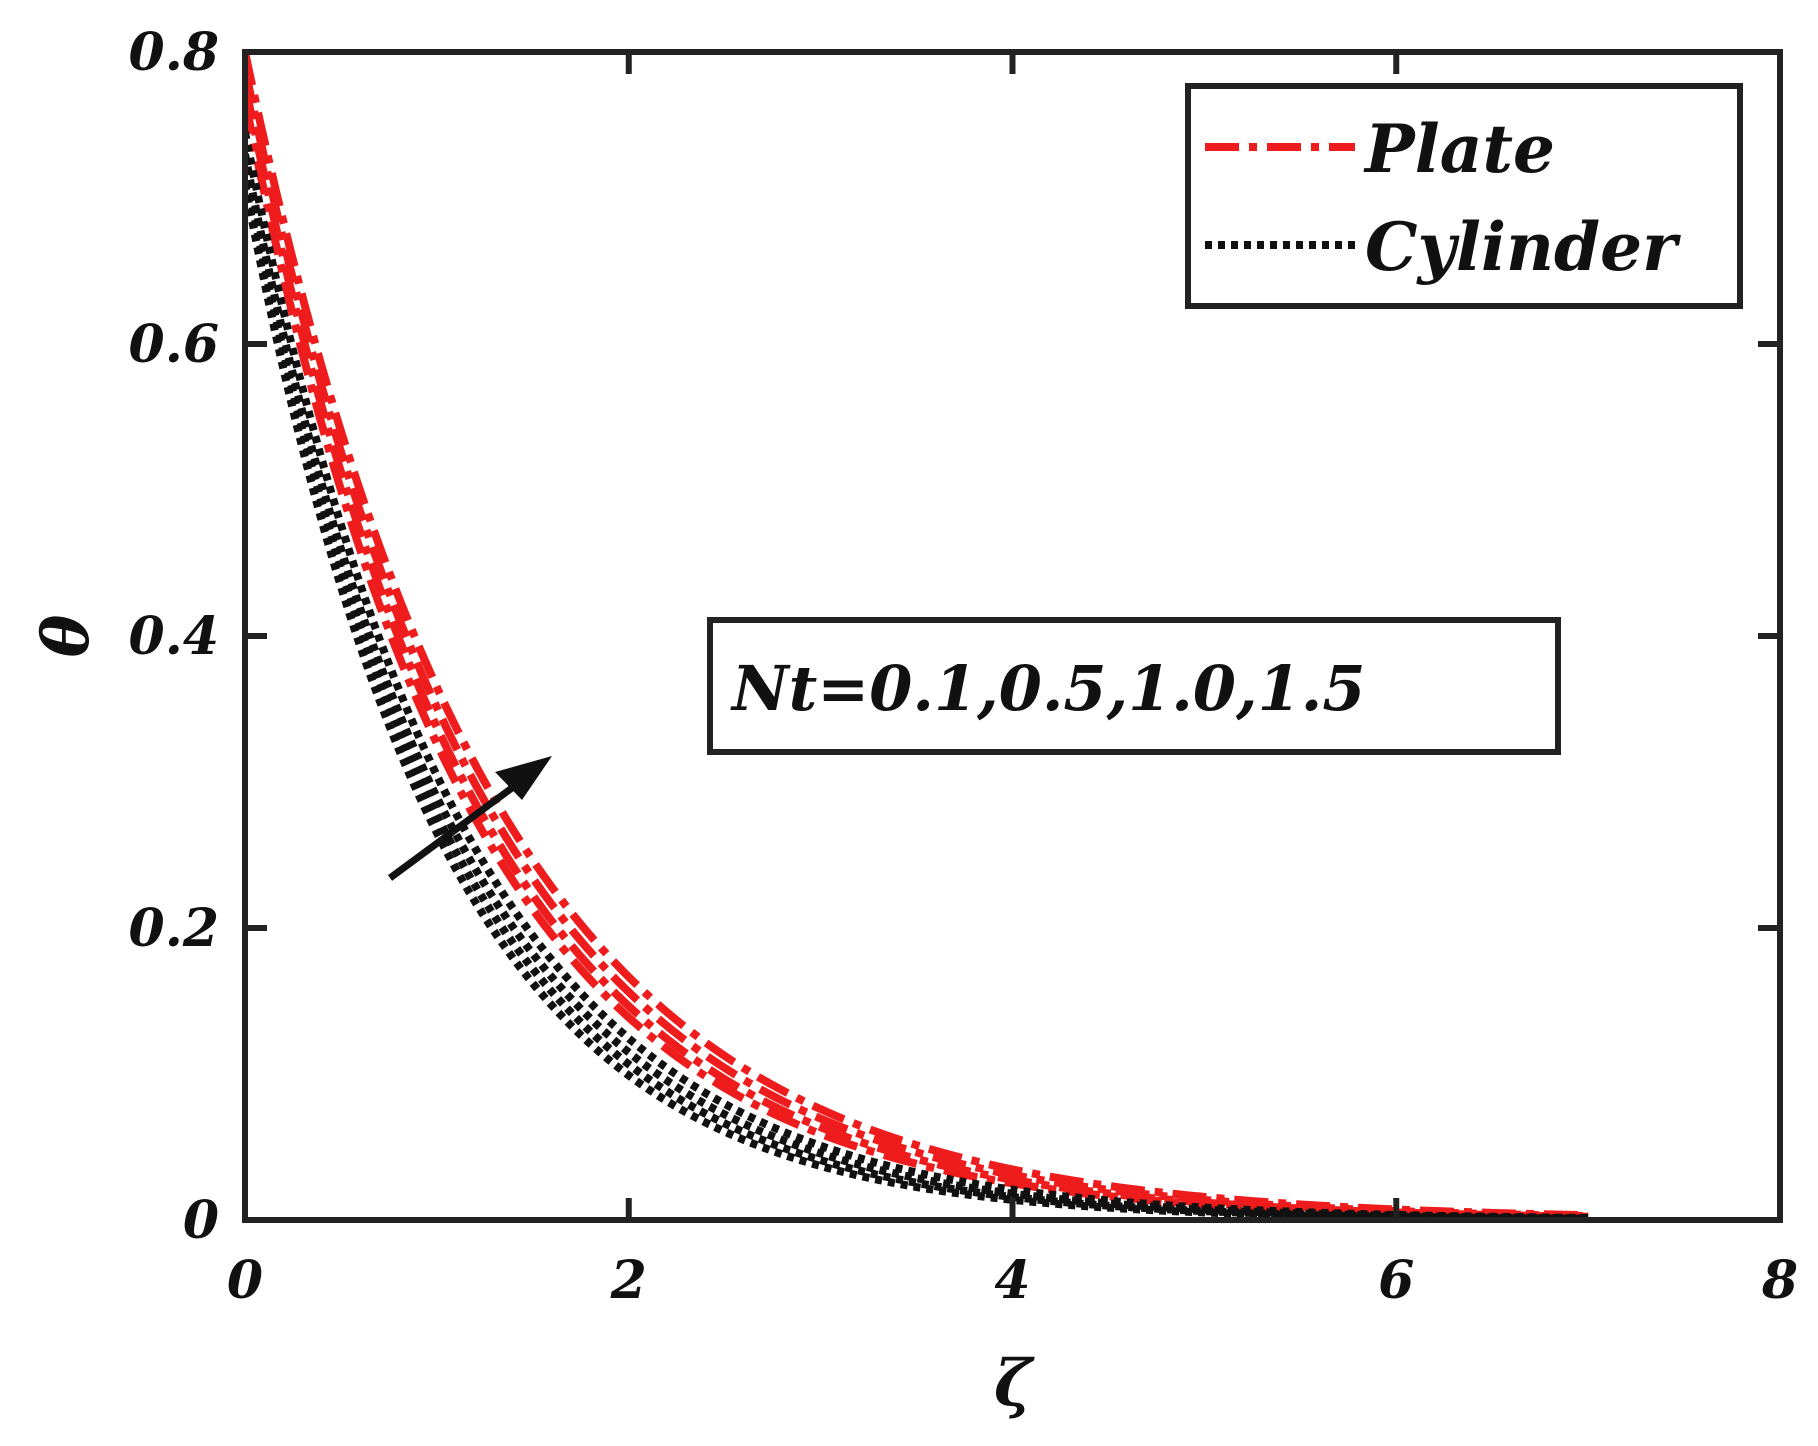 This screenshot has width=1818, height=1446. Describe the element at coordinates (1779, 1280) in the screenshot. I see `x-tick-label: 8` at that location.